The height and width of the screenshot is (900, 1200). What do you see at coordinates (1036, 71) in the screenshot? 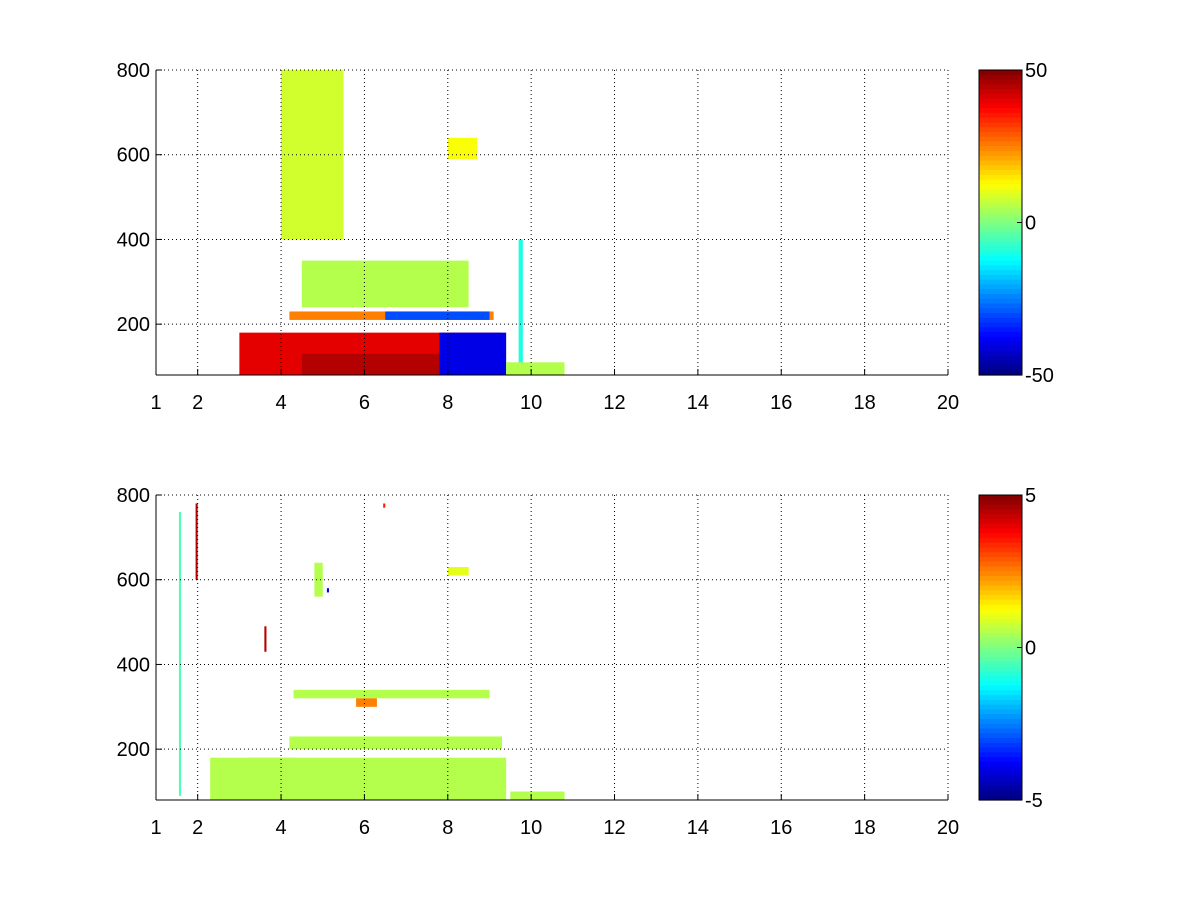
I see `colorbar-tick-label: 50` at bounding box center [1036, 71].